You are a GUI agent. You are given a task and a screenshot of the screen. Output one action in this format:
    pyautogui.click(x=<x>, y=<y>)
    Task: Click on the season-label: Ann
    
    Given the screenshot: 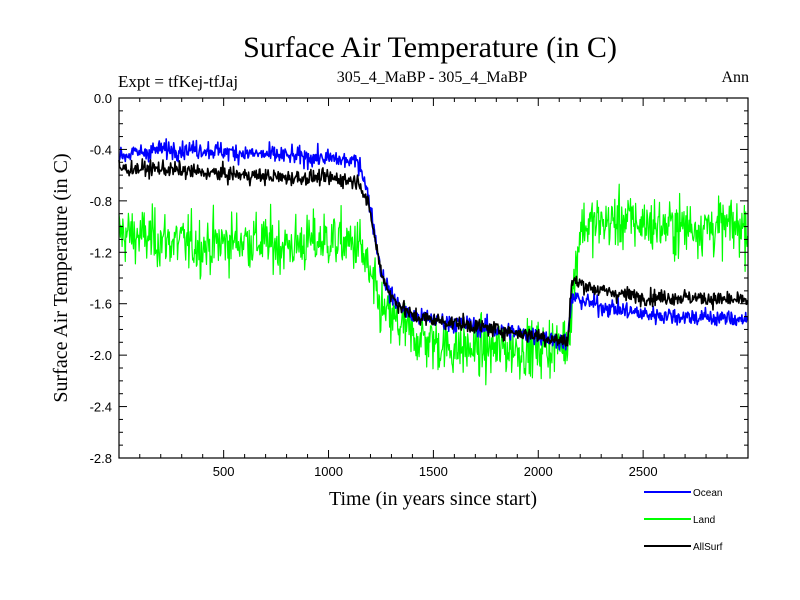 What is the action you would take?
    pyautogui.click(x=735, y=77)
    